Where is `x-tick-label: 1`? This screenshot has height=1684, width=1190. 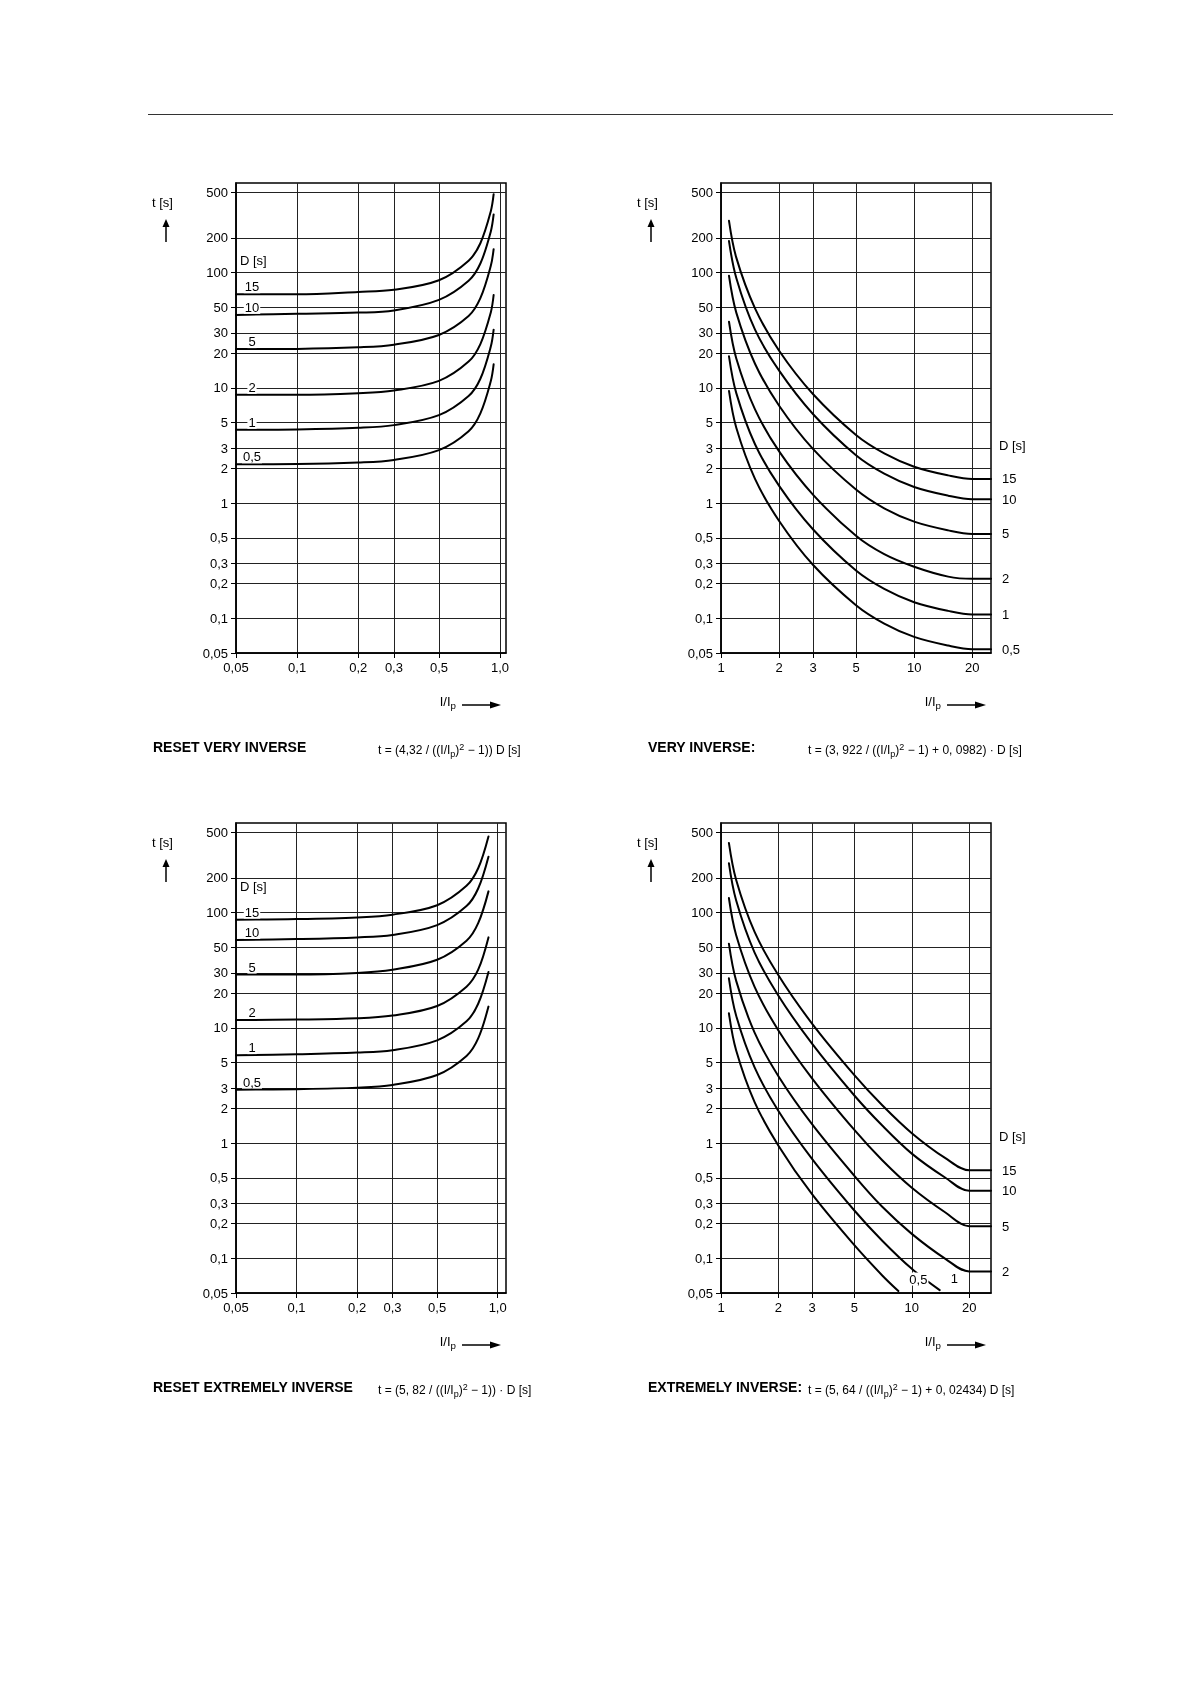 x-tick-label: 1 is located at coordinates (721, 1307).